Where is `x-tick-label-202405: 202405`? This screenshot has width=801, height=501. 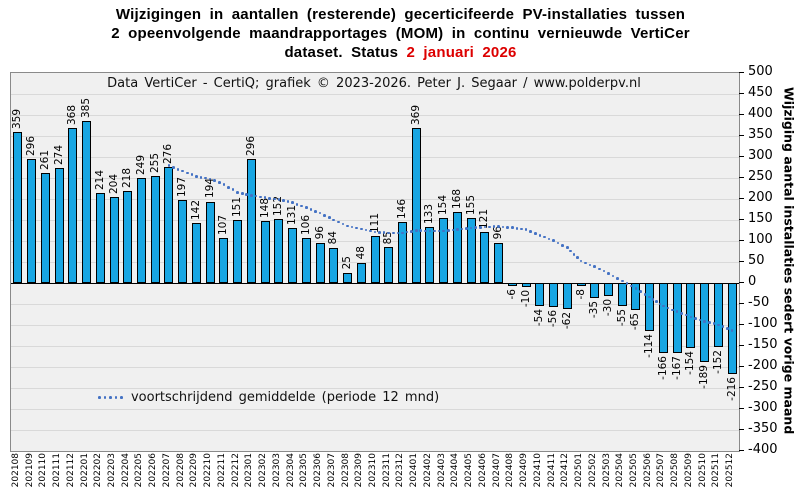 x-tick-label-202405: 202405 is located at coordinates (469, 470).